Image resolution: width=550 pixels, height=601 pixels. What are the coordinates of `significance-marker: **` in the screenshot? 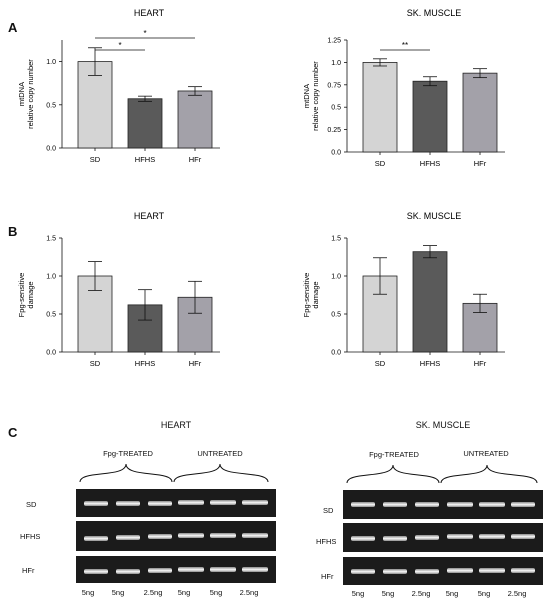 It's located at (405, 45).